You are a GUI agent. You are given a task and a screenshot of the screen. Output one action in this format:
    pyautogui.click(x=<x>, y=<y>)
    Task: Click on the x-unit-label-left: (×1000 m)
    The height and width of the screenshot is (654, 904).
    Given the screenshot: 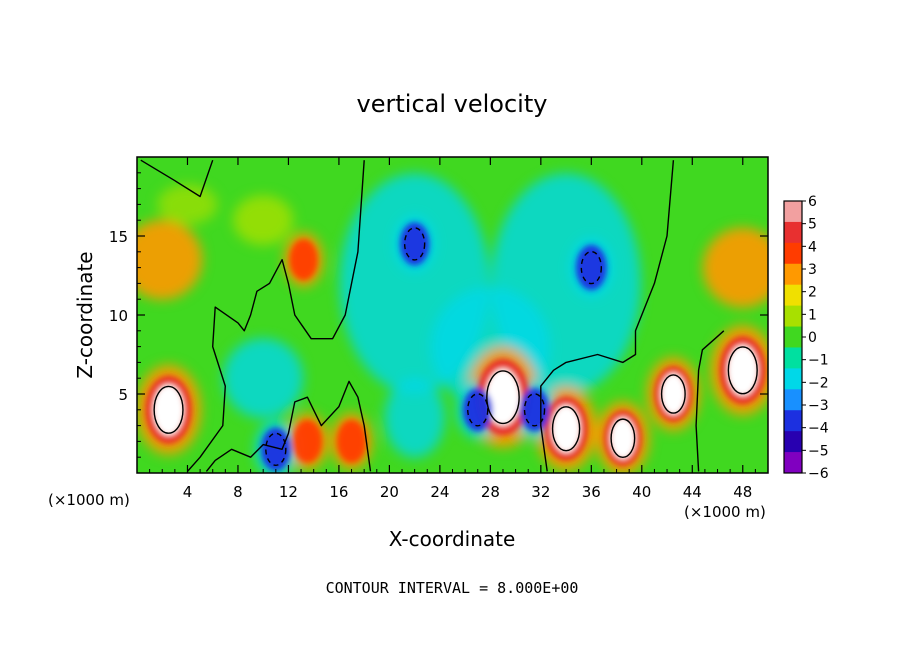 What is the action you would take?
    pyautogui.click(x=89, y=500)
    